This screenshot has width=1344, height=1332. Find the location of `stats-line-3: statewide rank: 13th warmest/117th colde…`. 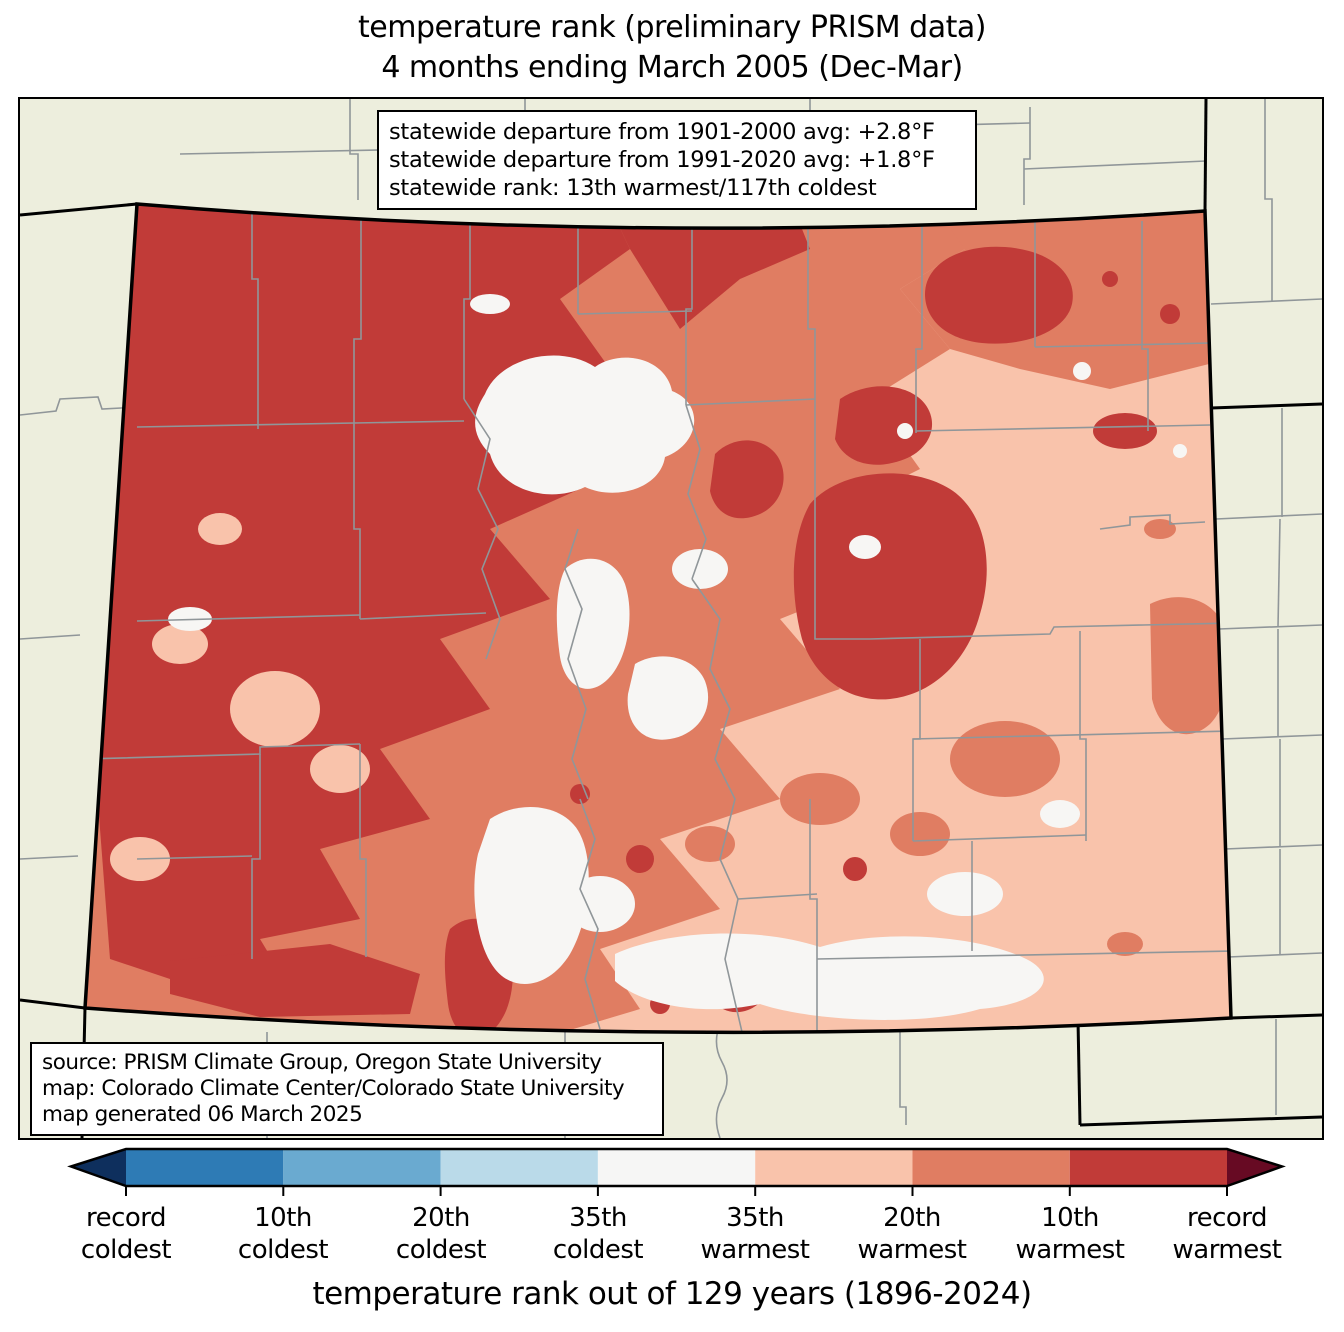

stats-line-3: statewide rank: 13th warmest/117th colde… is located at coordinates (633, 188).